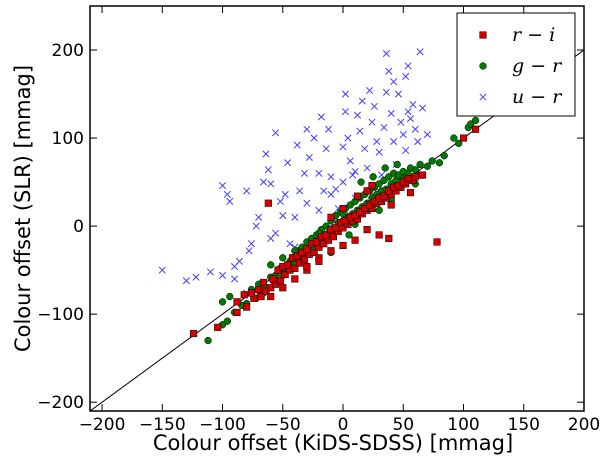 The width and height of the screenshot is (603, 464). What do you see at coordinates (68, 139) in the screenshot?
I see `y-tick-label: 100` at bounding box center [68, 139].